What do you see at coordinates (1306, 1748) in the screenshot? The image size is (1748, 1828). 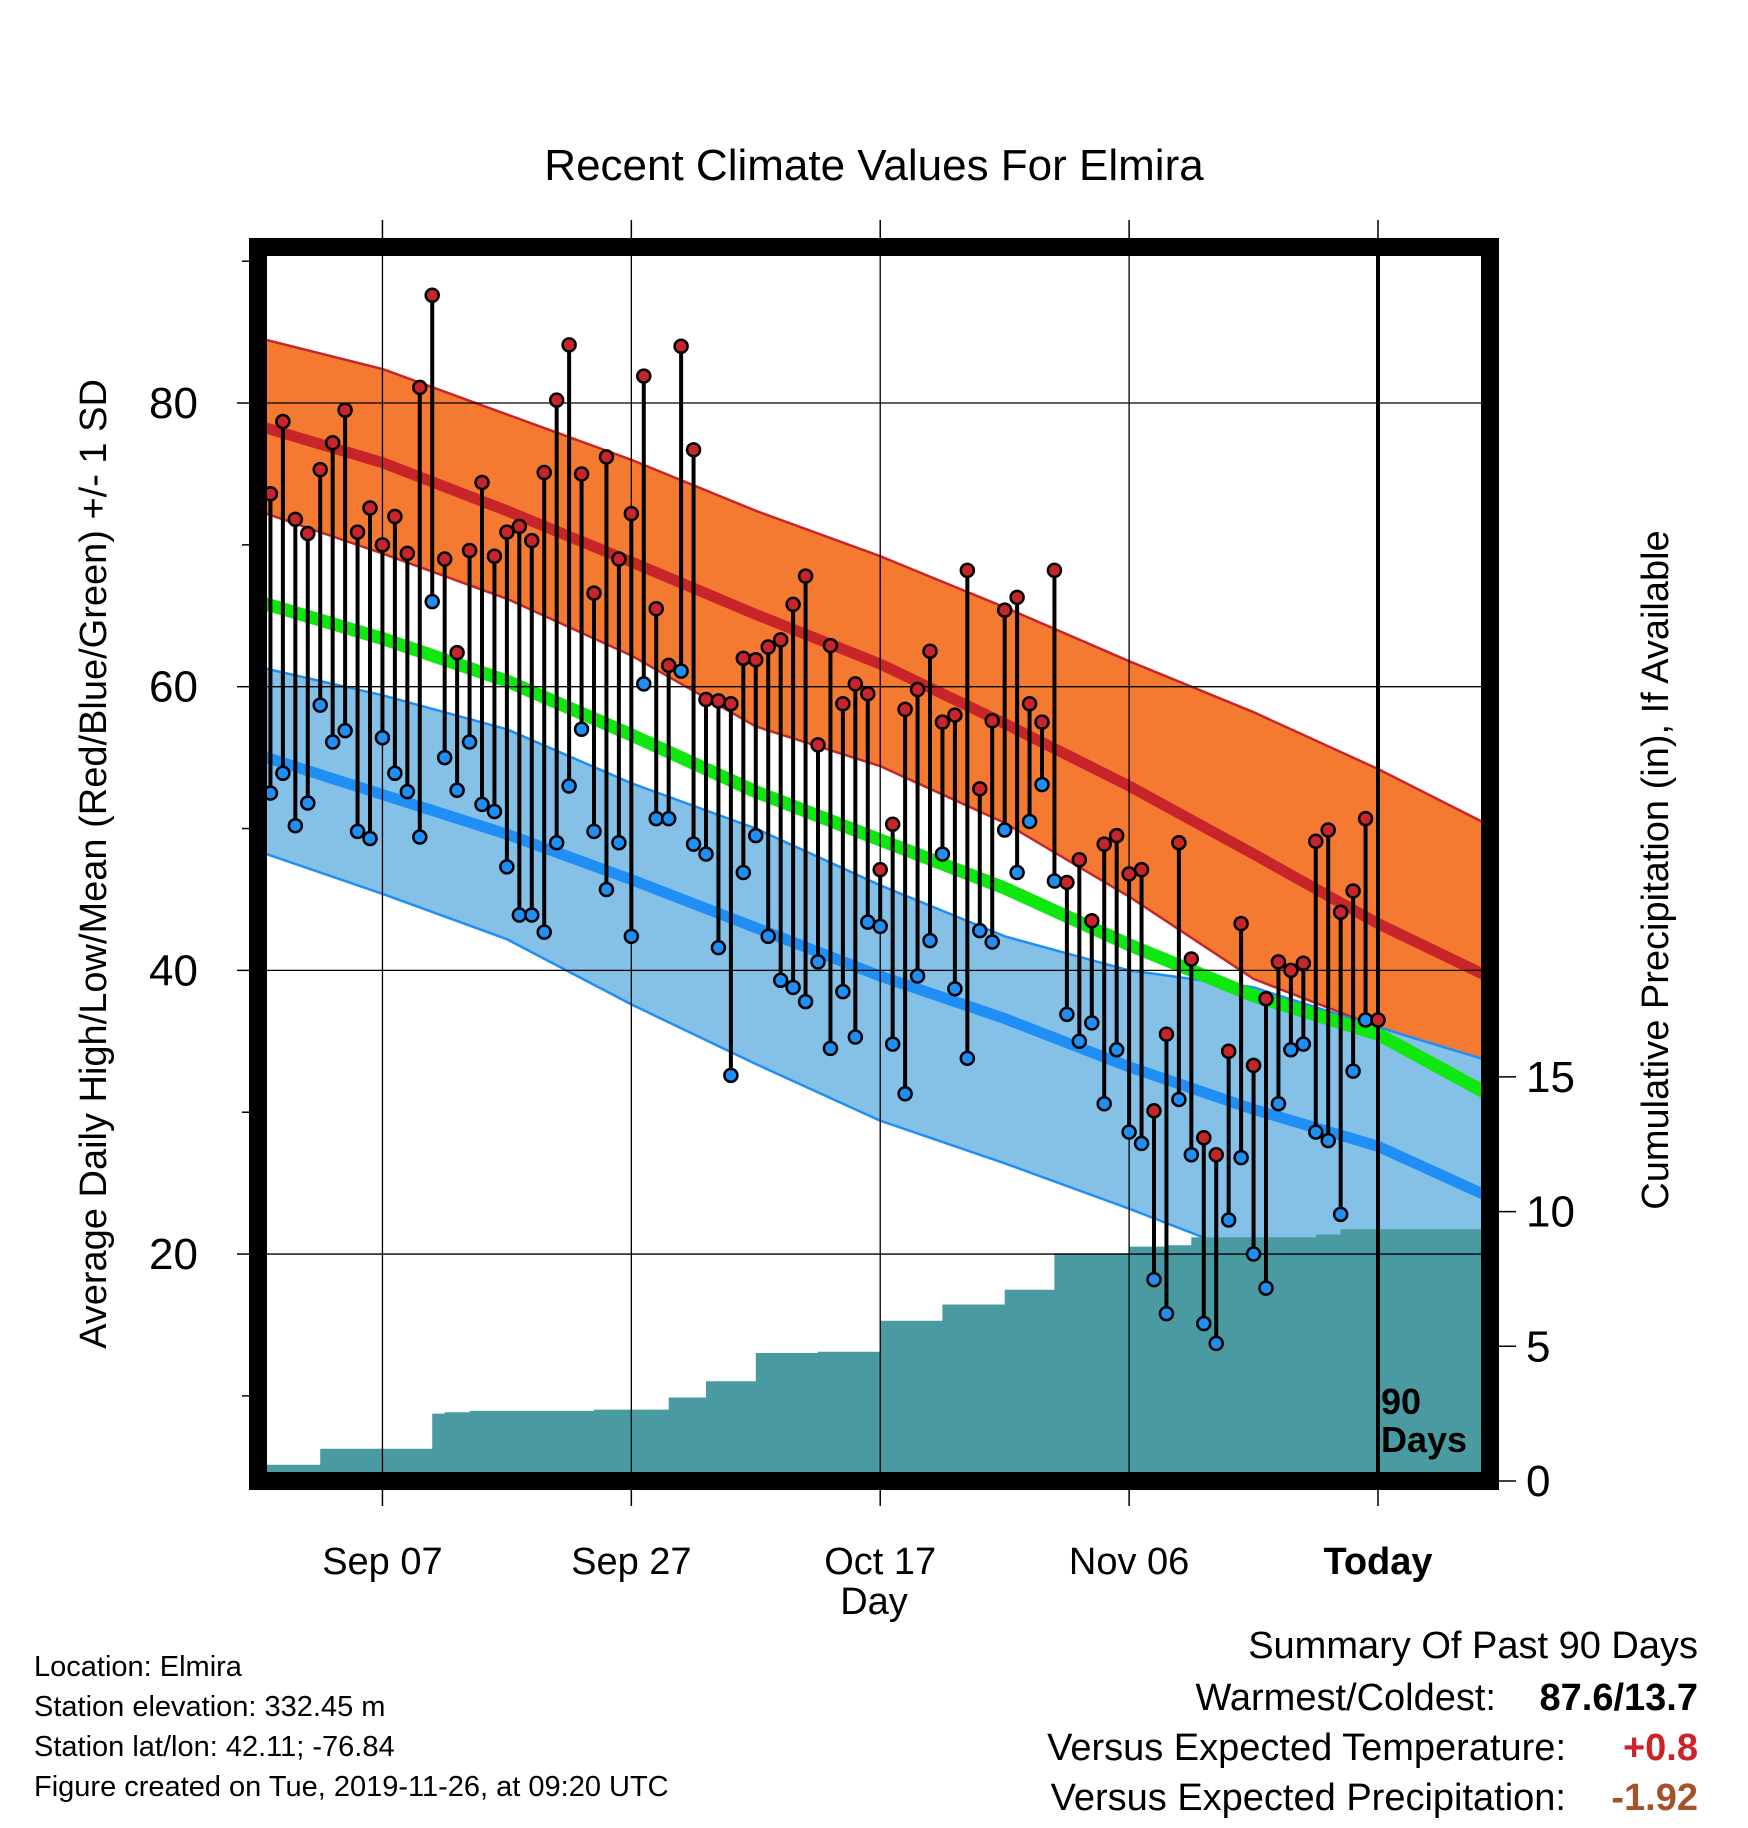 I see `temp-label: Versus Expected Temperature:` at bounding box center [1306, 1748].